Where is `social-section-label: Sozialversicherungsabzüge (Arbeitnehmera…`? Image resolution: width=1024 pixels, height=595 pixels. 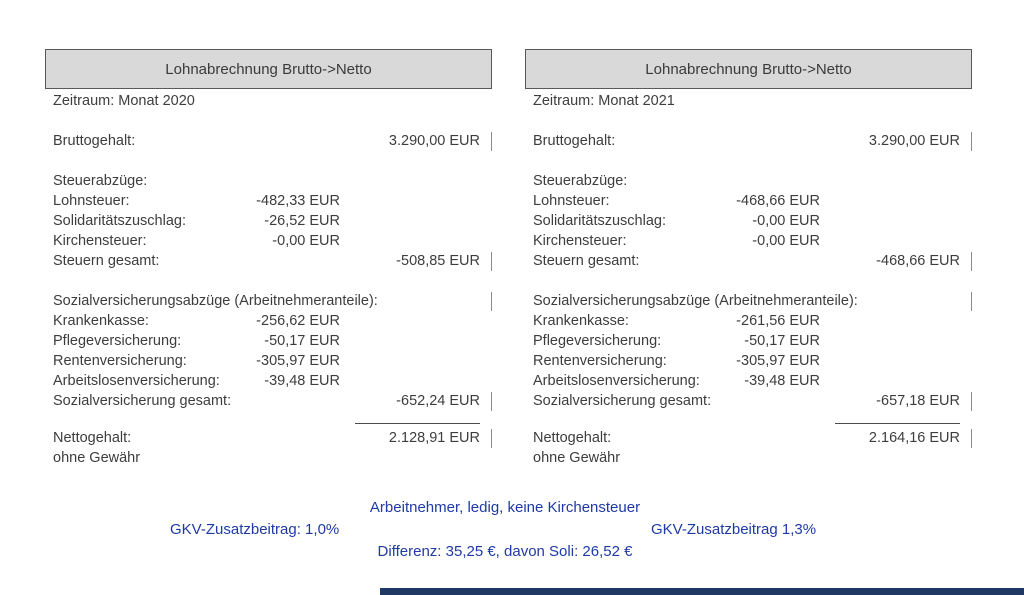
social-section-label: Sozialversicherungsabzüge (Arbeitnehmera… is located at coordinates (215, 301).